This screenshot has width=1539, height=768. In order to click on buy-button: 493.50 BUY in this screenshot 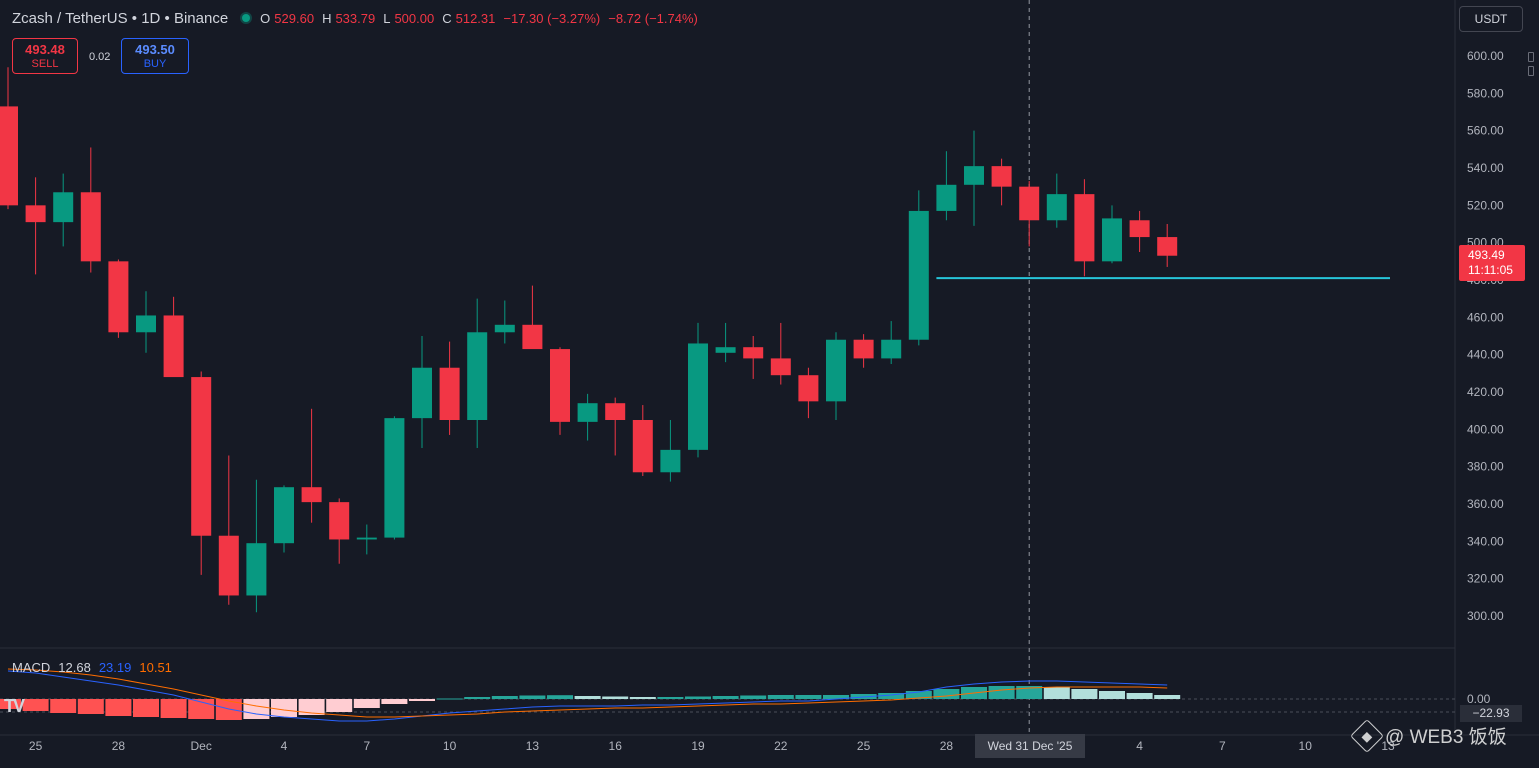, I will do `click(155, 56)`.